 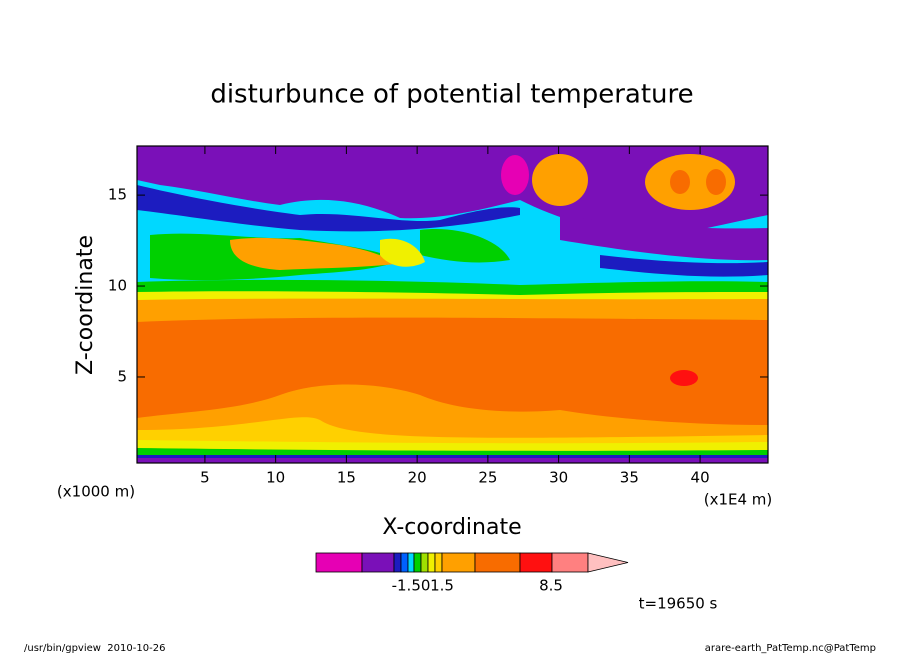 I want to click on x-tick-label: 10, so click(x=275, y=478).